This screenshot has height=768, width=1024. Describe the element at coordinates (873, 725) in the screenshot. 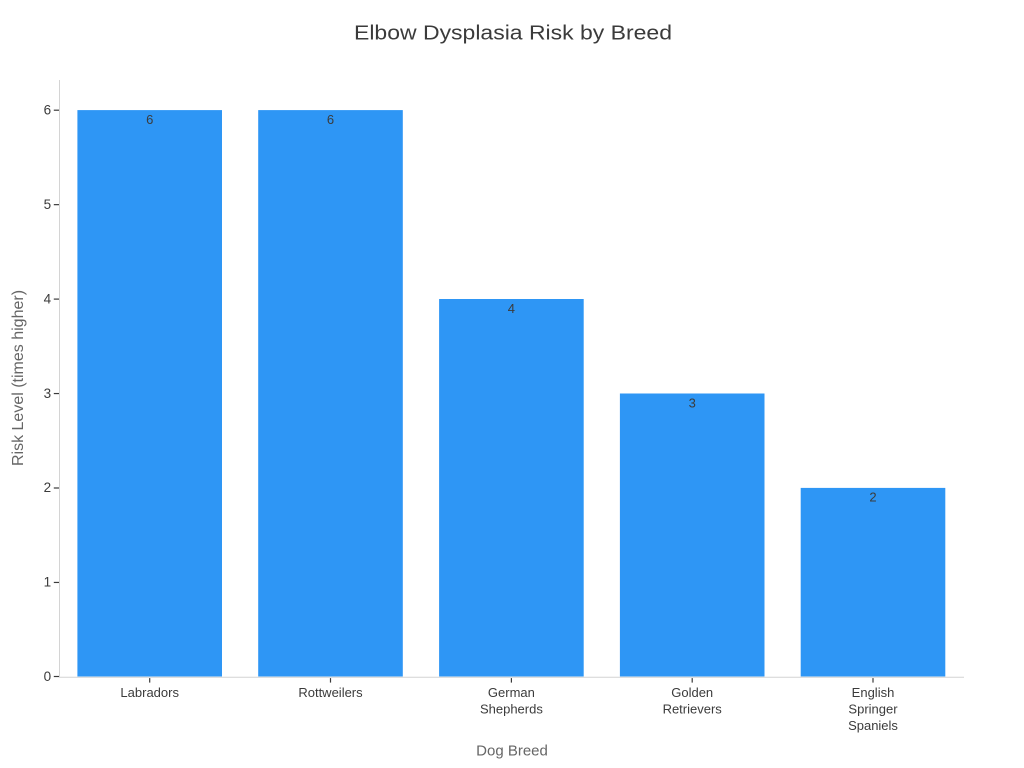

I see `svg-text: Spaniels` at that location.